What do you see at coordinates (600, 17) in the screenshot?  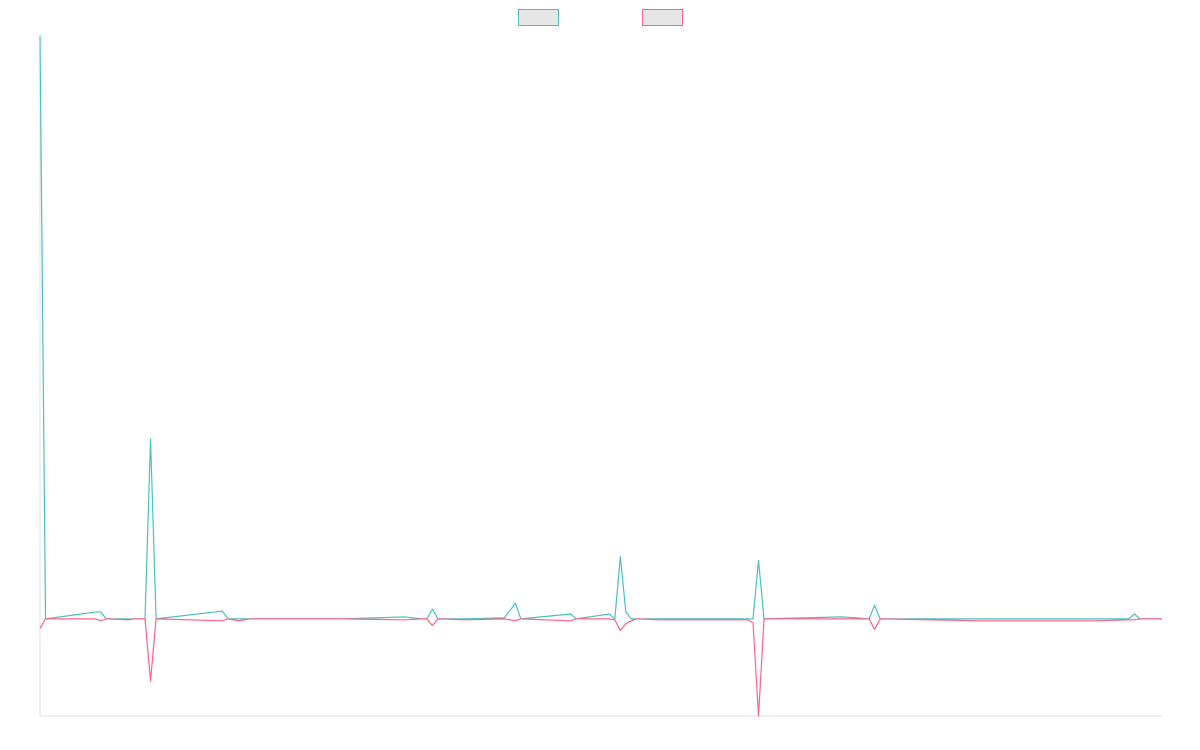 I see `legend` at bounding box center [600, 17].